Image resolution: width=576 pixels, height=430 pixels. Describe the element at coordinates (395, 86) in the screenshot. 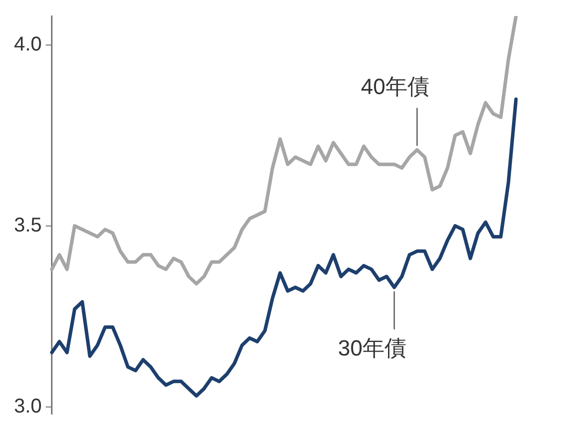

I see `text: 40年債` at that location.